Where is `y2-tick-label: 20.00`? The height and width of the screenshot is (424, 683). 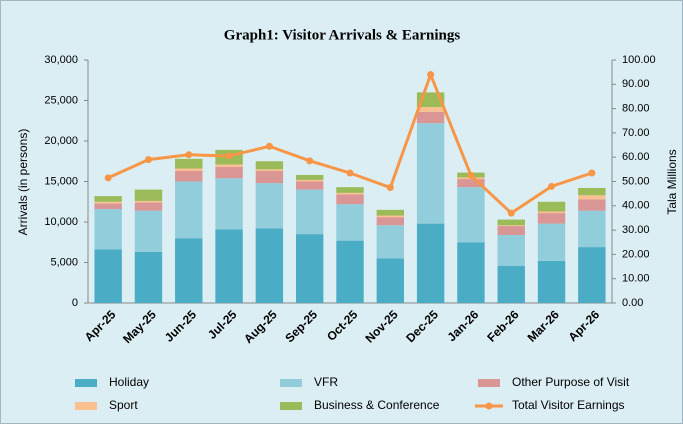 y2-tick-label: 20.00 is located at coordinates (636, 254).